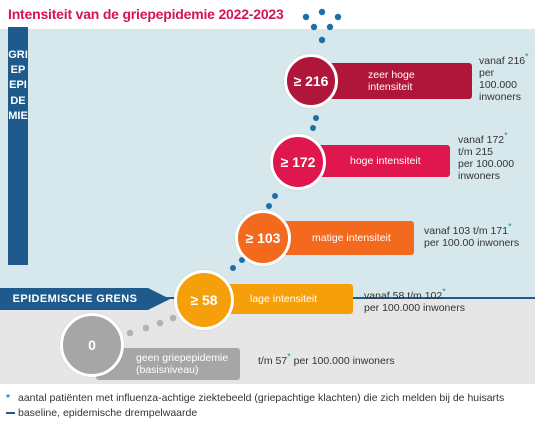  What do you see at coordinates (18, 146) in the screenshot?
I see `axis-bar` at bounding box center [18, 146].